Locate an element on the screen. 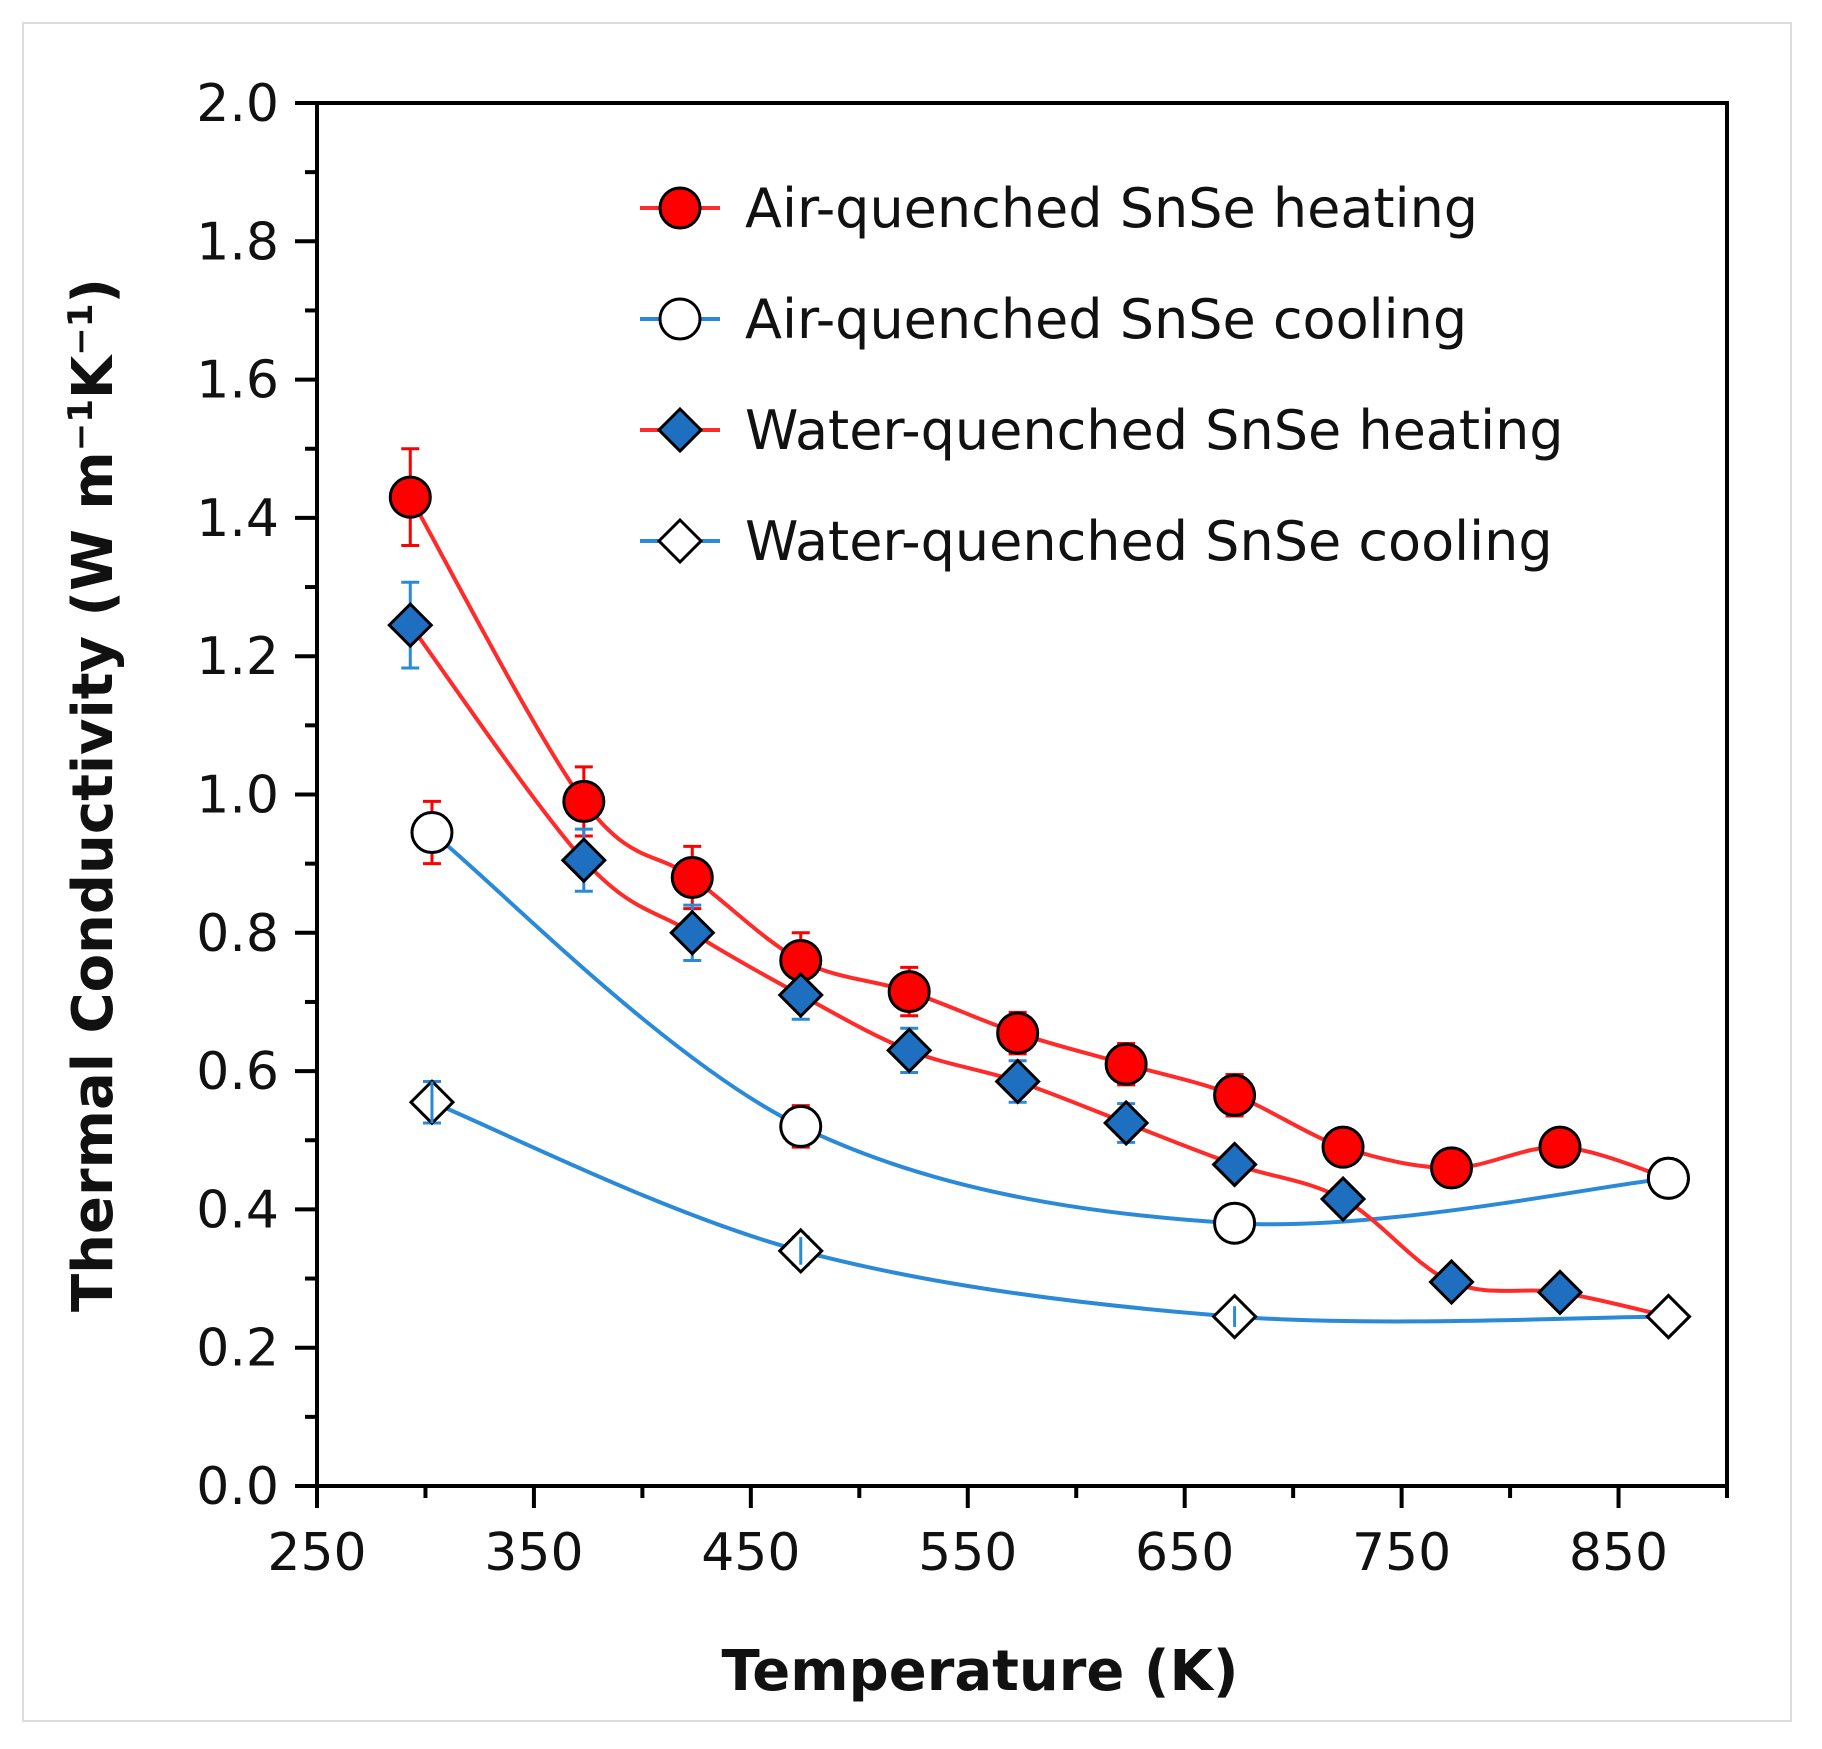 The height and width of the screenshot is (1749, 1822). x-tick-label: 350 is located at coordinates (533, 1553).